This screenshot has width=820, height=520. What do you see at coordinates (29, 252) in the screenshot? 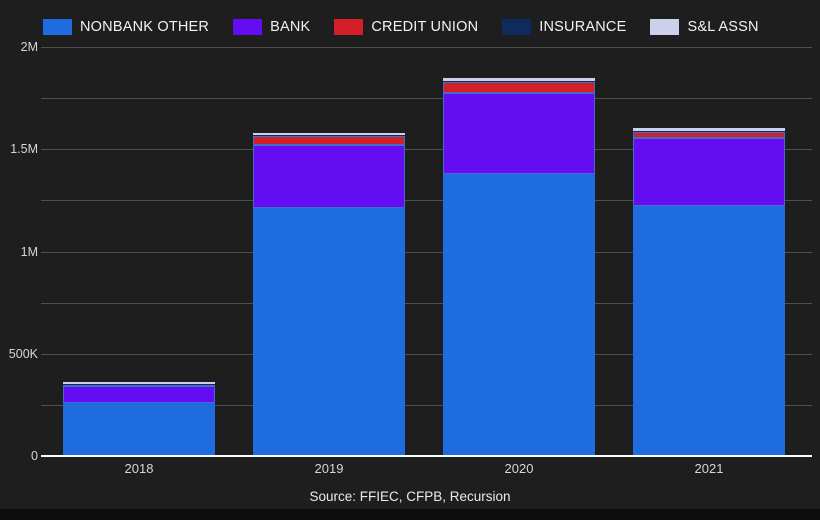
I see `y-axis-tick-label: 1M` at bounding box center [29, 252].